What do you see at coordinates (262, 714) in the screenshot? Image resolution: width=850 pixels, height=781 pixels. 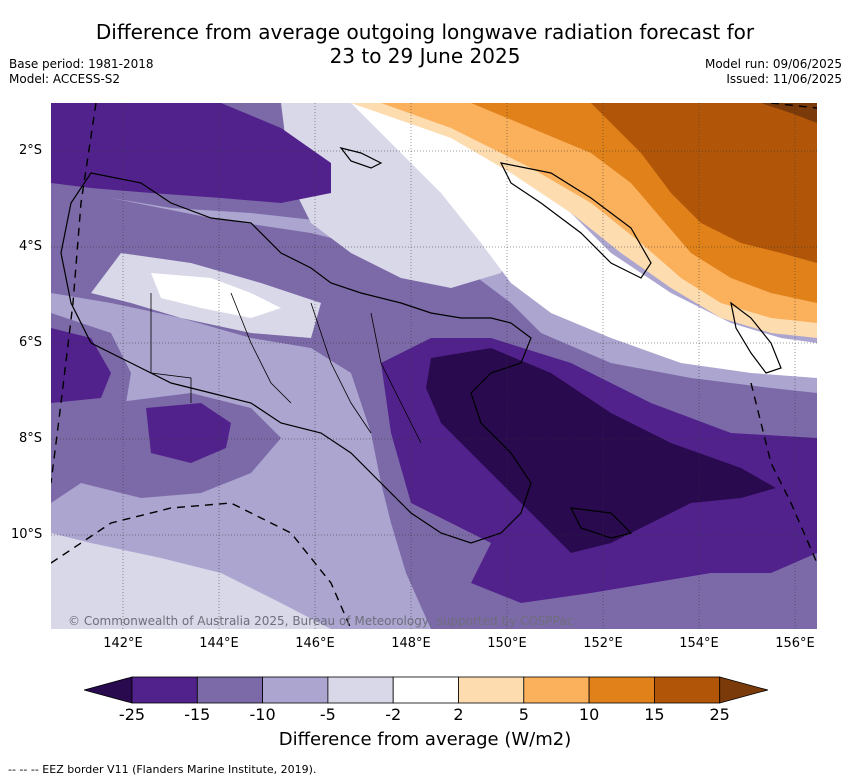 I see `colorbar-tick-label: -10` at bounding box center [262, 714].